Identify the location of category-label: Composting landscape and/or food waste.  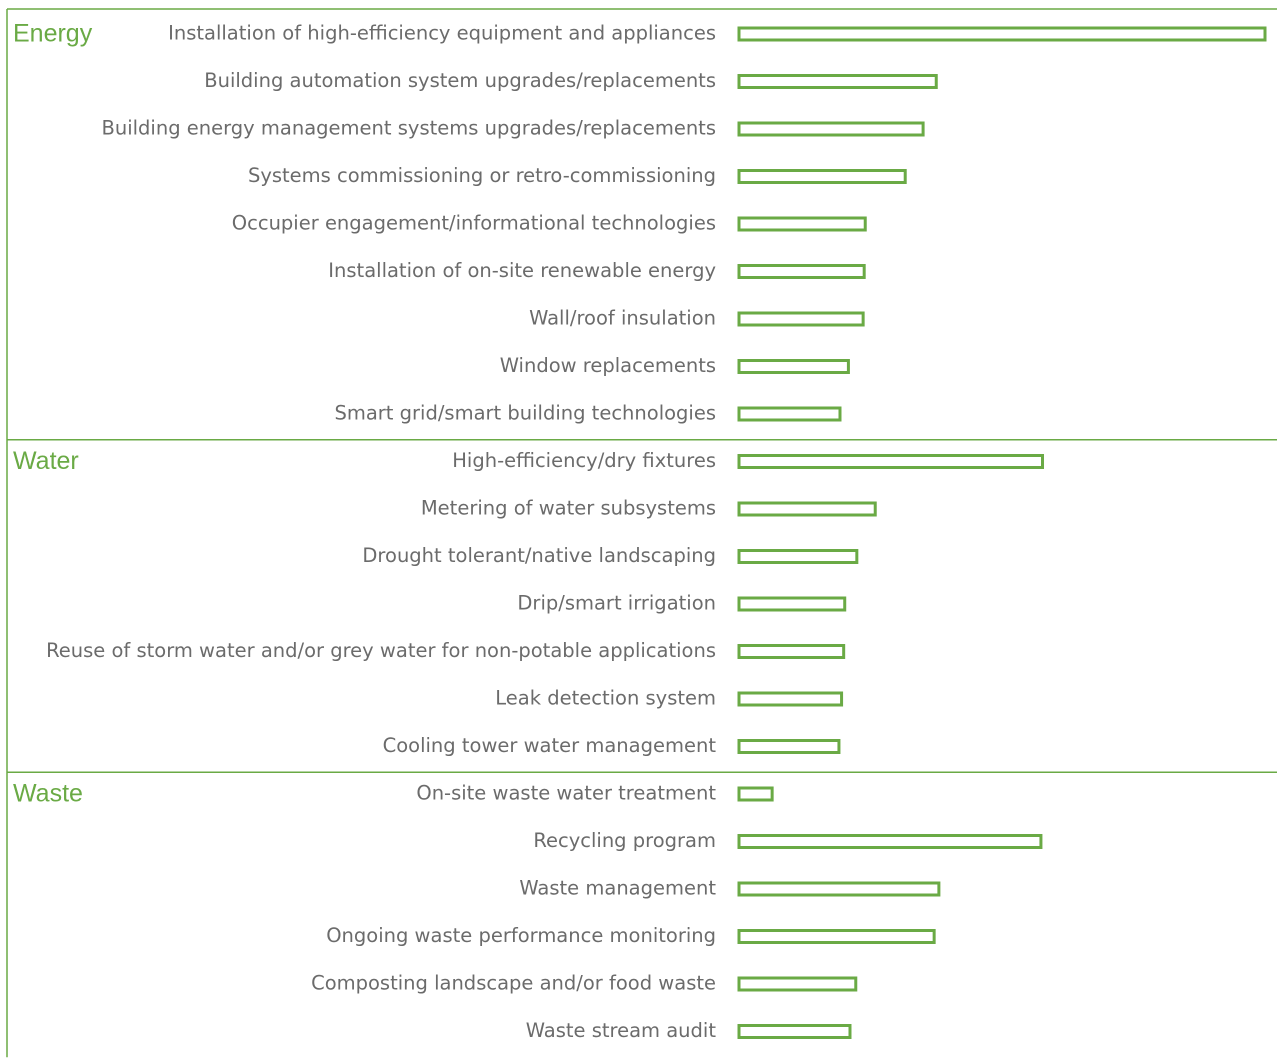
(513, 983).